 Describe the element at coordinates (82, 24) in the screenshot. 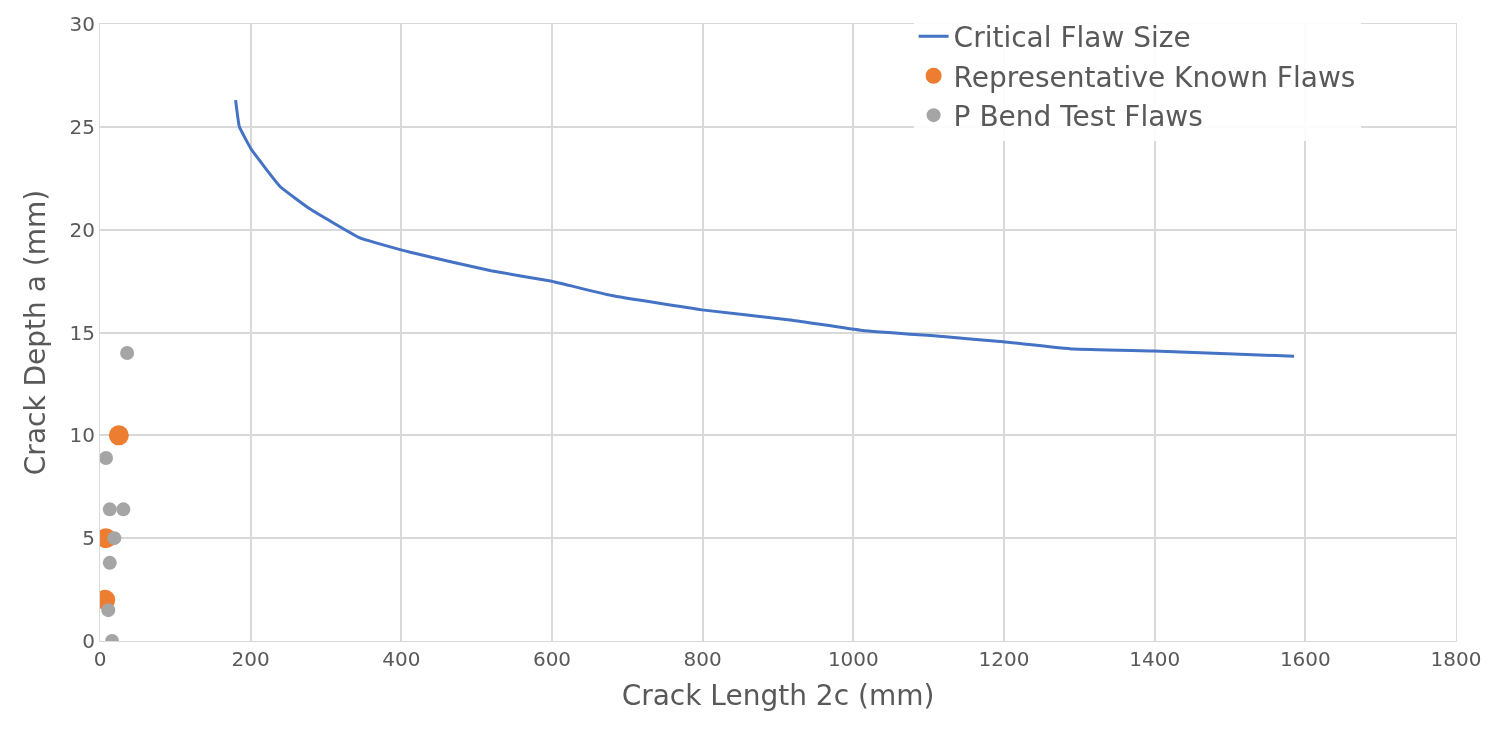

I see `y-tick-label: 30` at that location.